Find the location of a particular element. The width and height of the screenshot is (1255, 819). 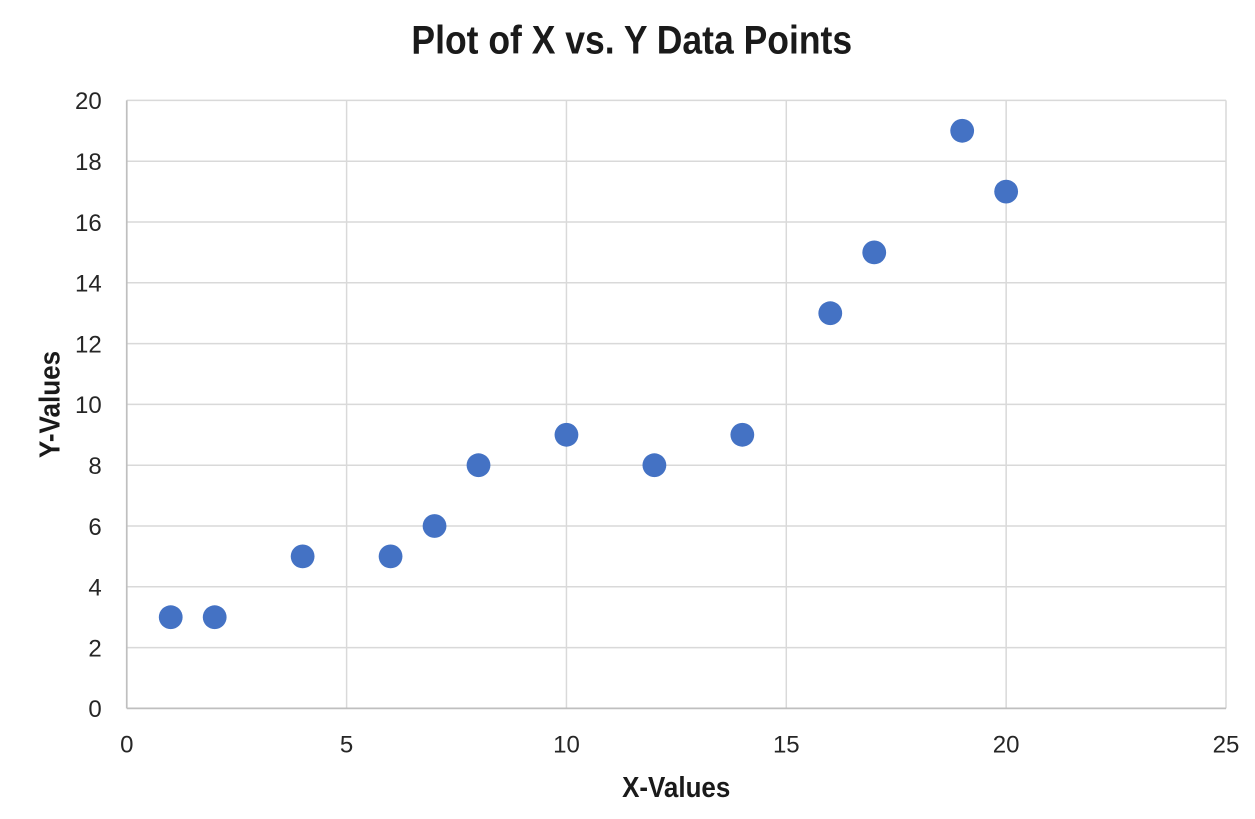

svg-text: 5 is located at coordinates (346, 745).